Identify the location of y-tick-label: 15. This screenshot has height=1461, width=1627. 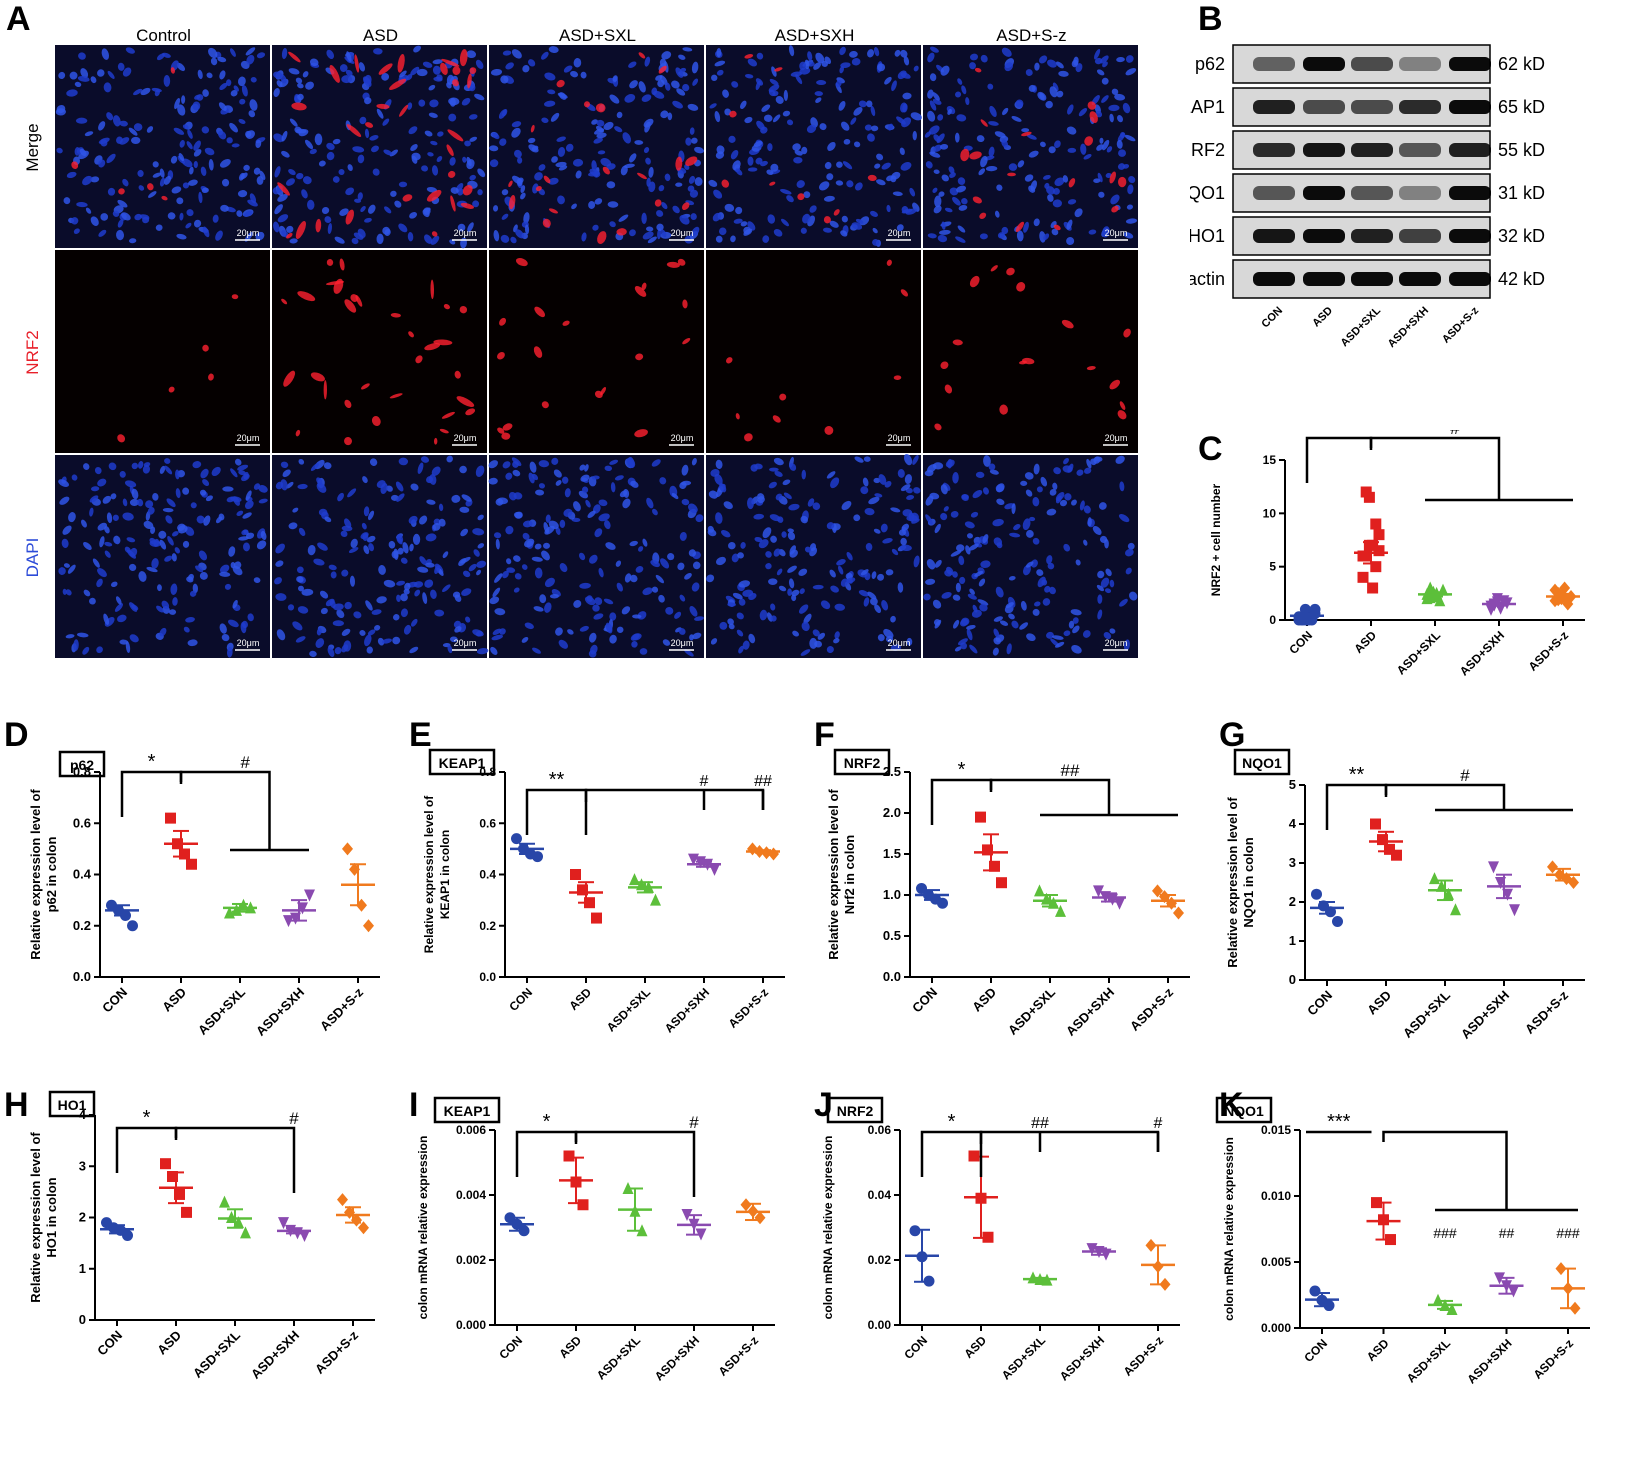
(1270, 460).